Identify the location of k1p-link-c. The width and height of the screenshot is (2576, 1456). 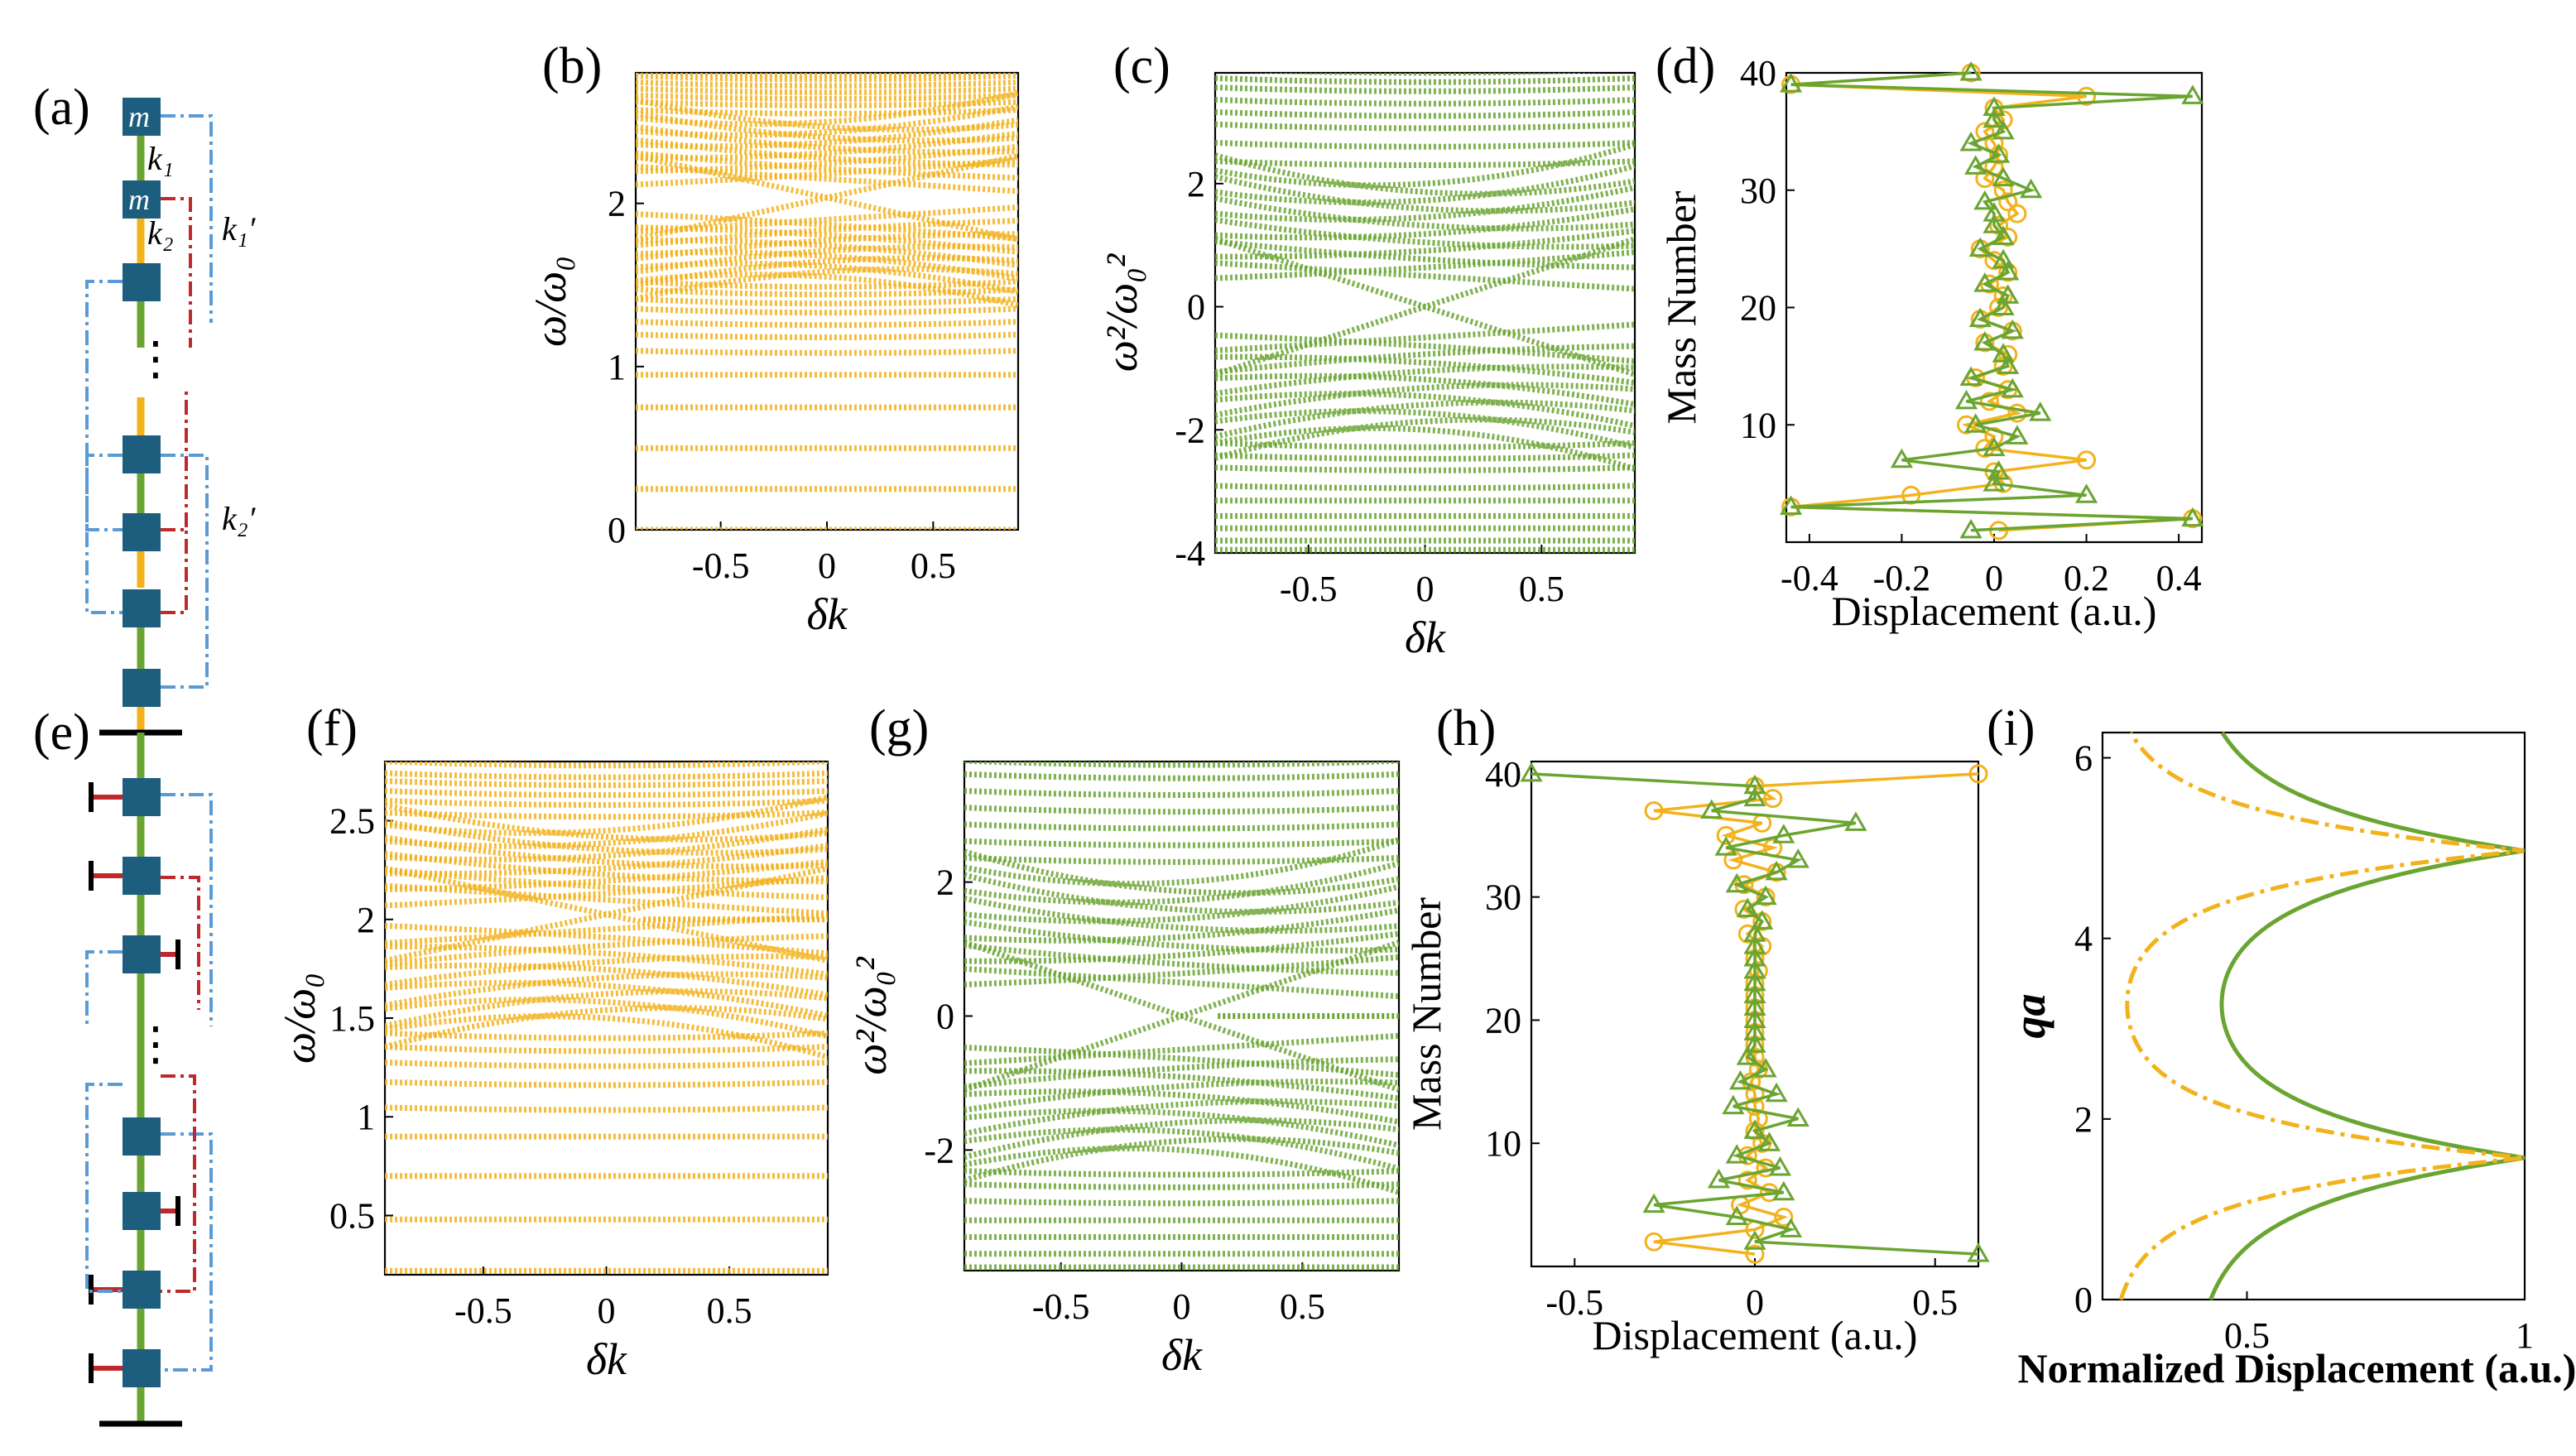
(185, 571).